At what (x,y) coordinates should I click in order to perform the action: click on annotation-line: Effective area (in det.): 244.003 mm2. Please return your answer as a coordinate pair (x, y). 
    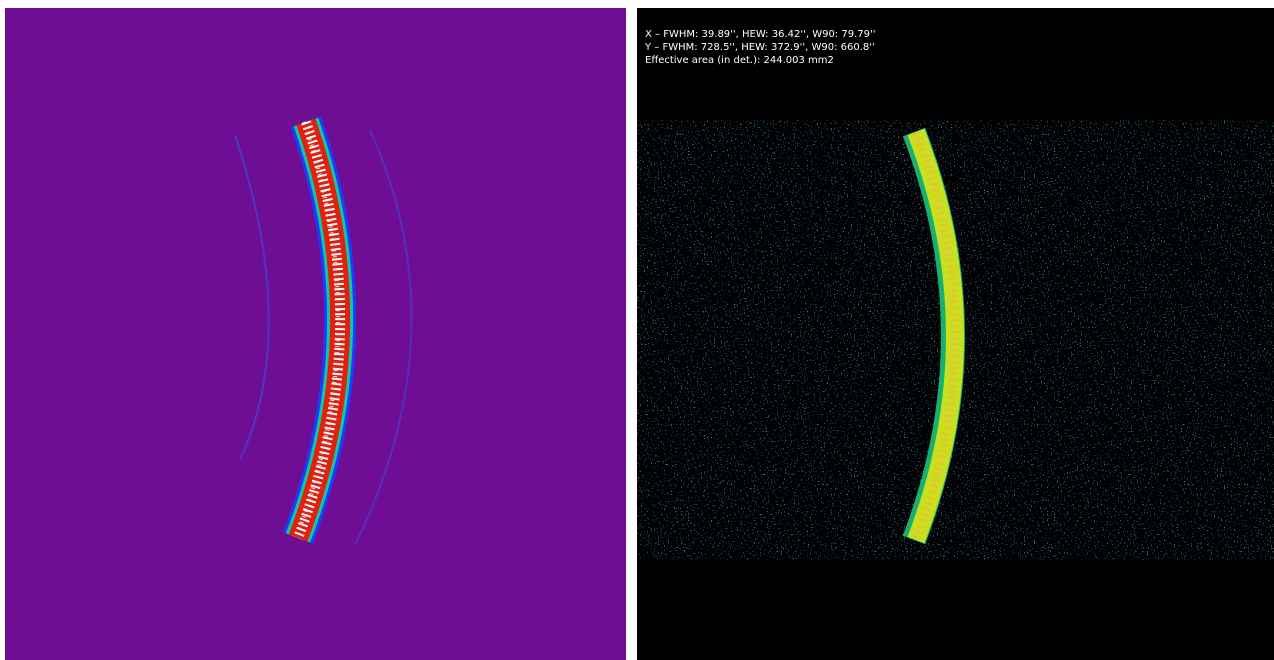
    Looking at the image, I should click on (739, 60).